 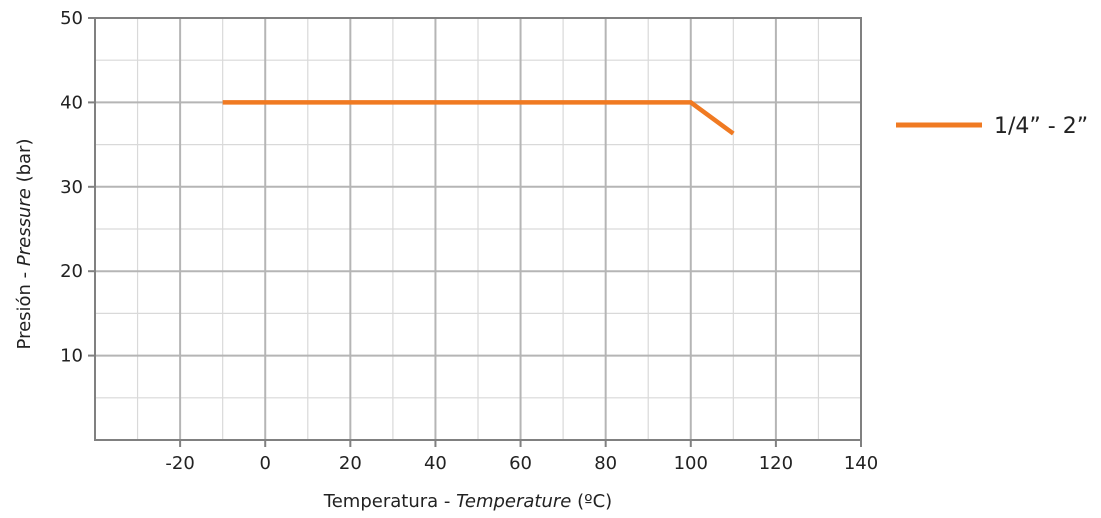 I want to click on y-tick-label: 50, so click(x=71, y=18).